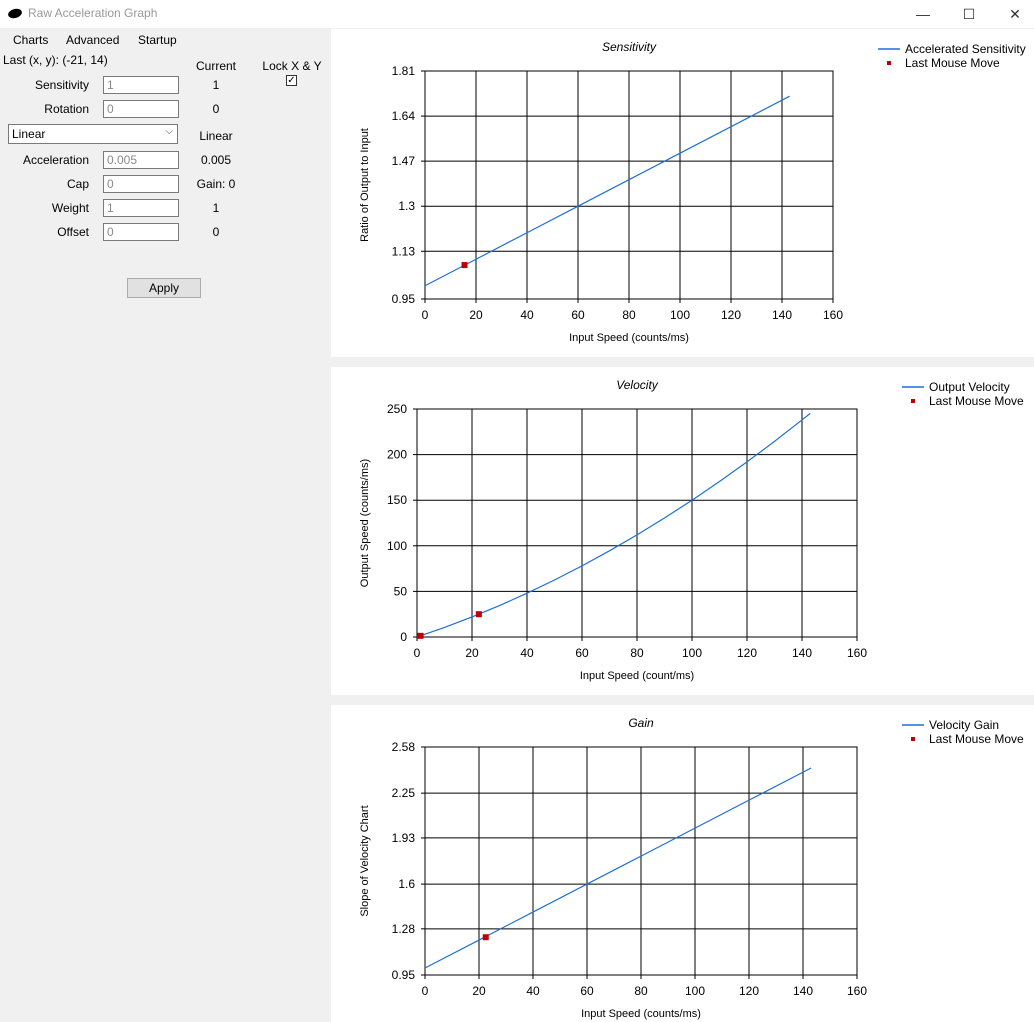 The image size is (1034, 1022). What do you see at coordinates (215, 66) in the screenshot?
I see `current-header: Current` at bounding box center [215, 66].